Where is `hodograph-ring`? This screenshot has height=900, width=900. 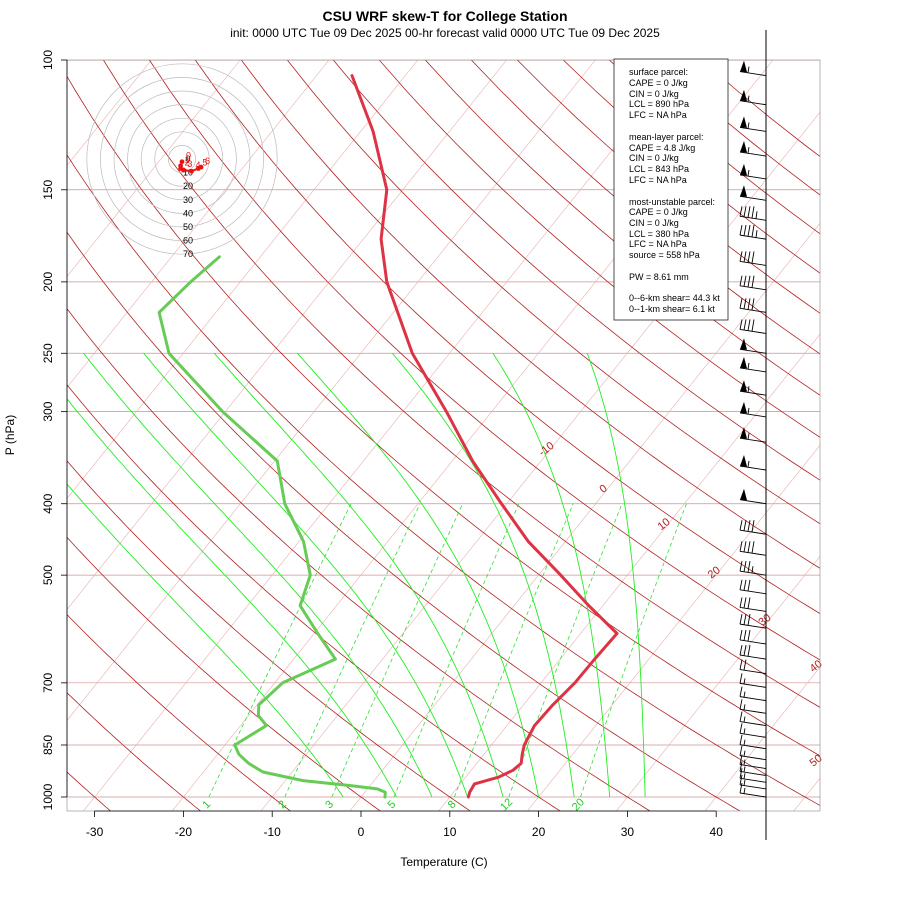 hodograph-ring is located at coordinates (182, 159).